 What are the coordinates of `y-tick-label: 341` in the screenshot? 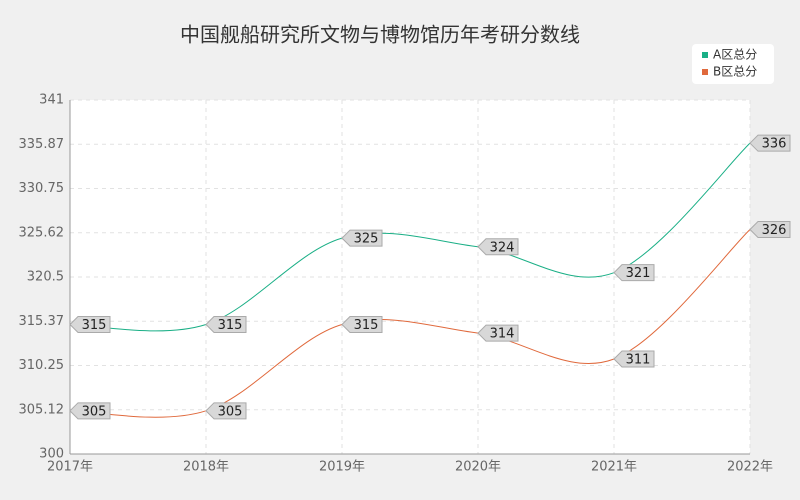 It's located at (51, 100).